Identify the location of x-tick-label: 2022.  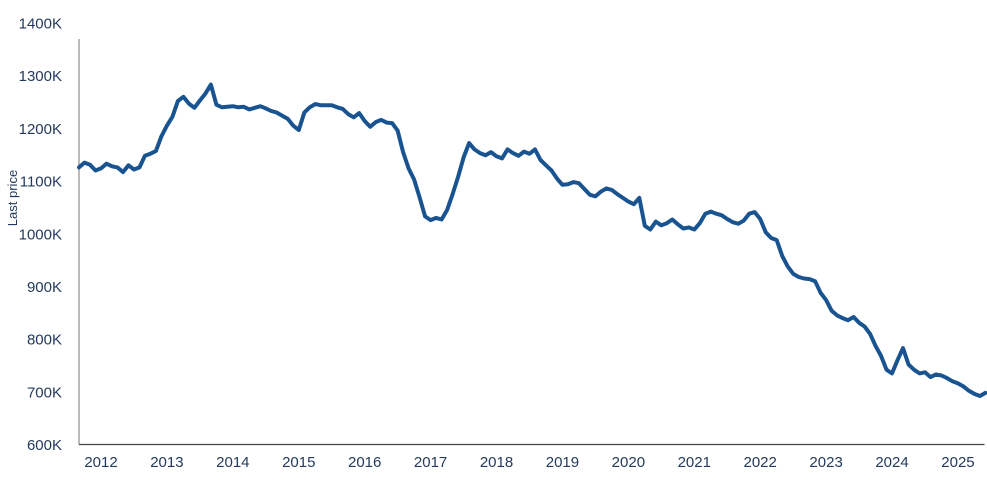
(760, 462).